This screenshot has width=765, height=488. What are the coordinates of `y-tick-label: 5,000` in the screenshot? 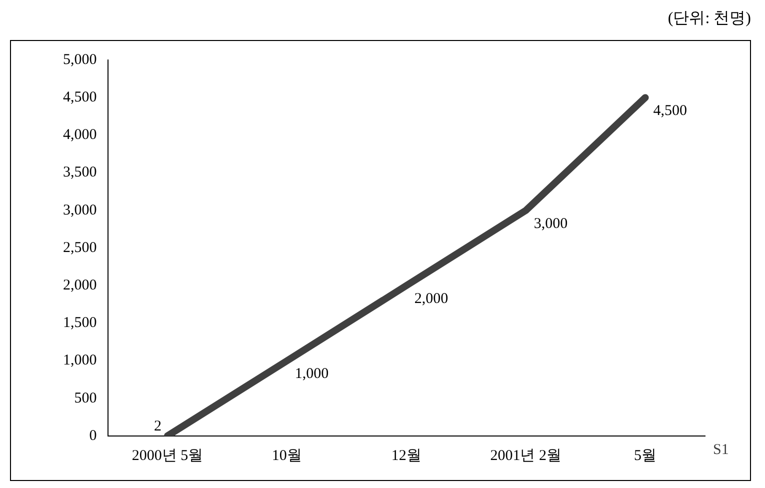 It's located at (80, 60).